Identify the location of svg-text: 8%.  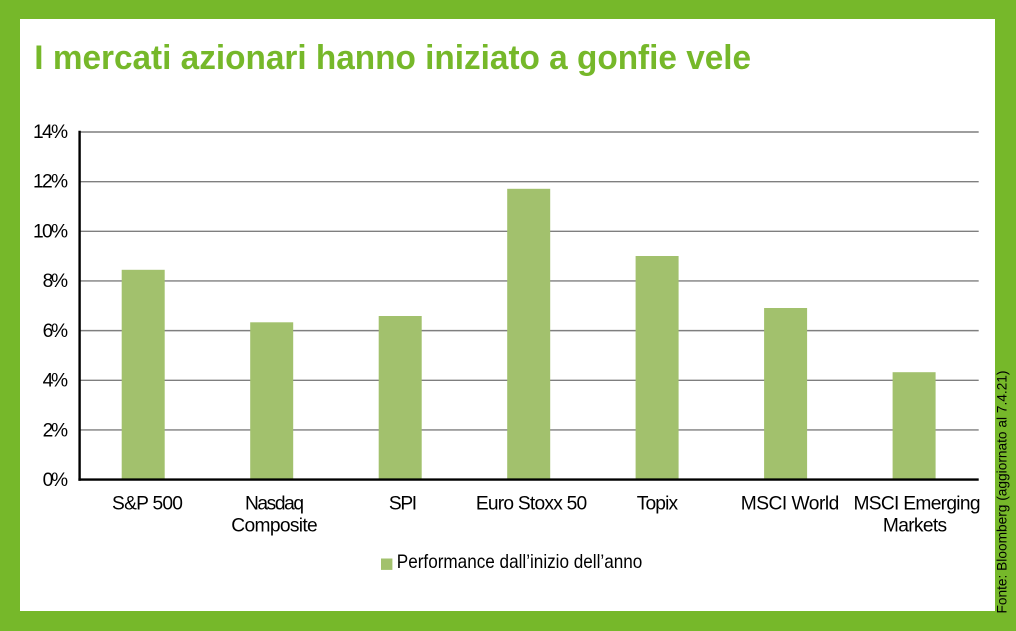
(55, 281).